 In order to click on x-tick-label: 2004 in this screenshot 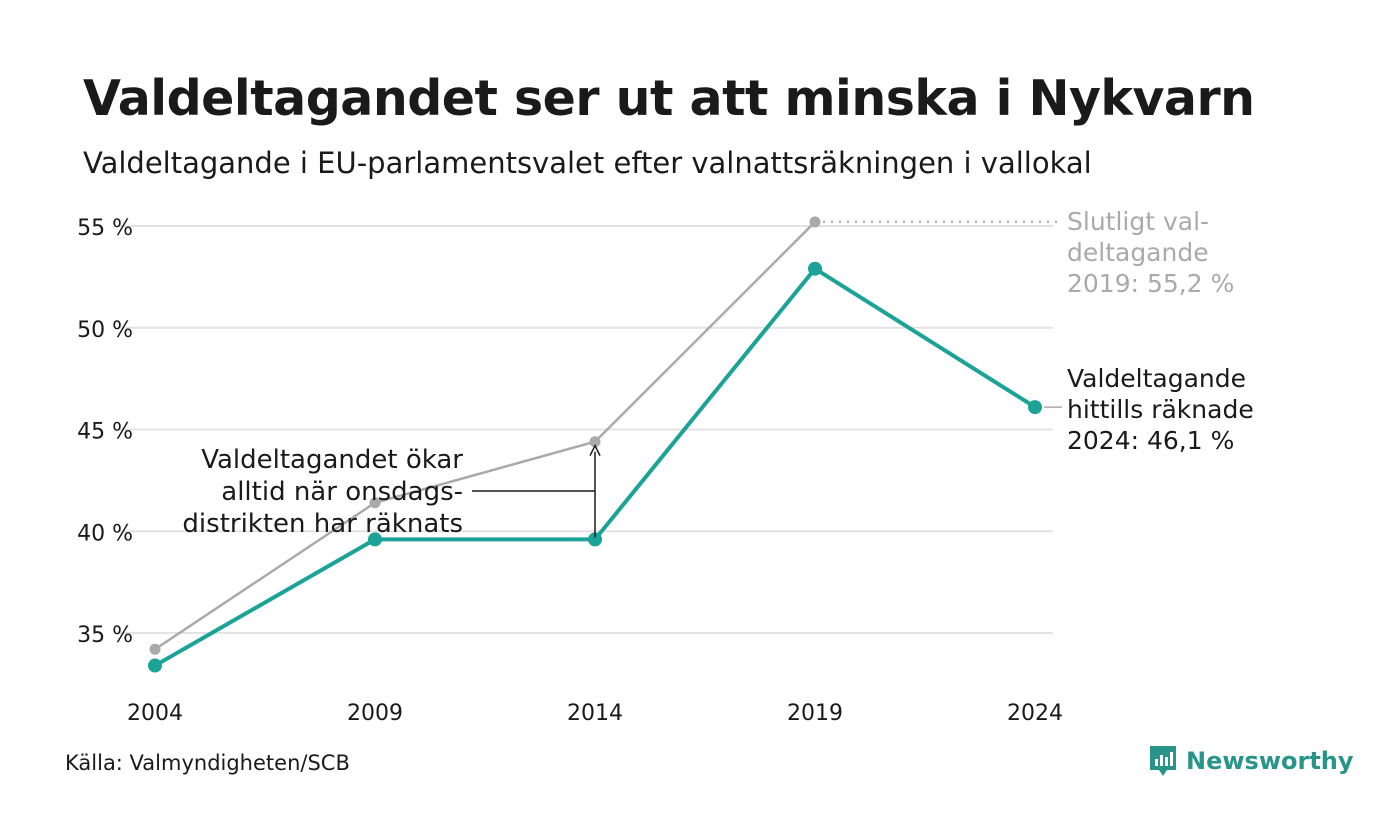, I will do `click(155, 713)`.